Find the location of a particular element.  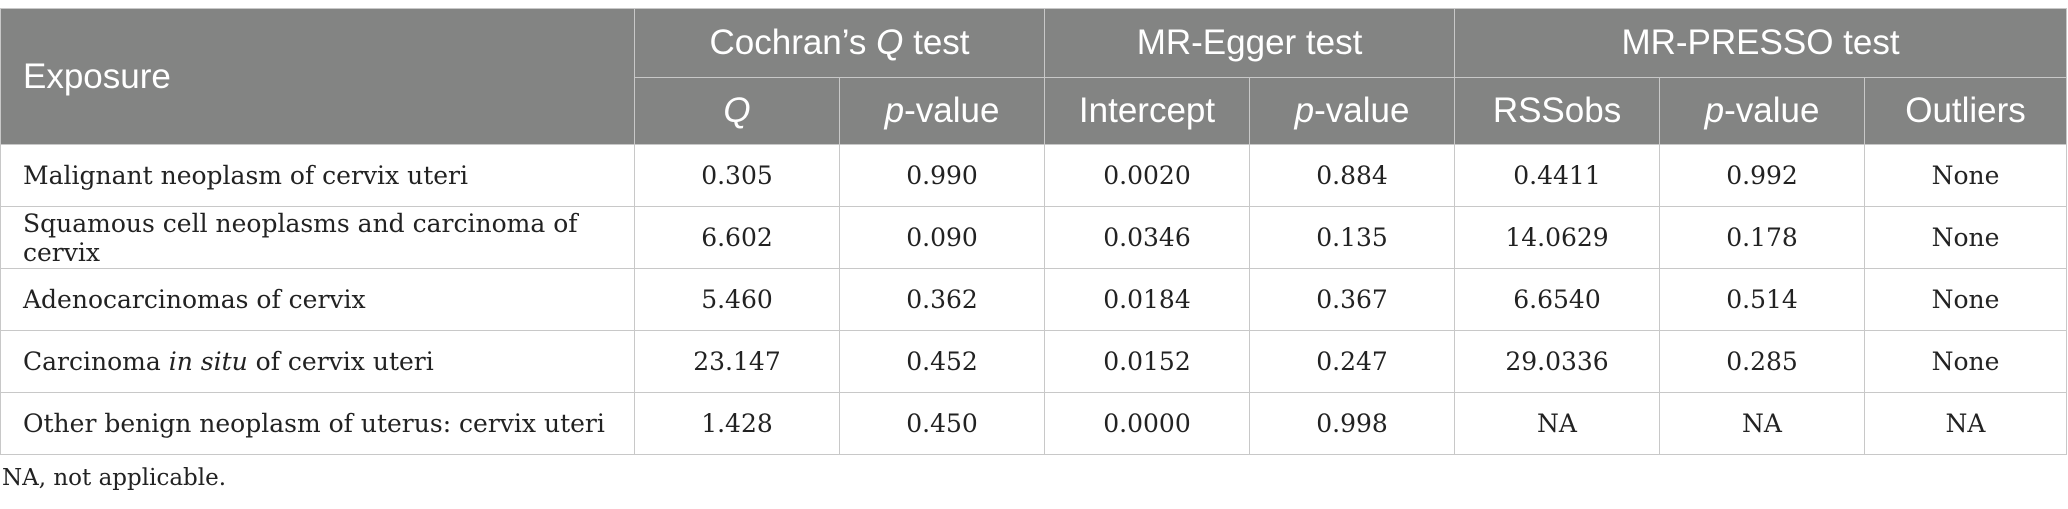

cell-q-p-value: 0.452 is located at coordinates (942, 361).